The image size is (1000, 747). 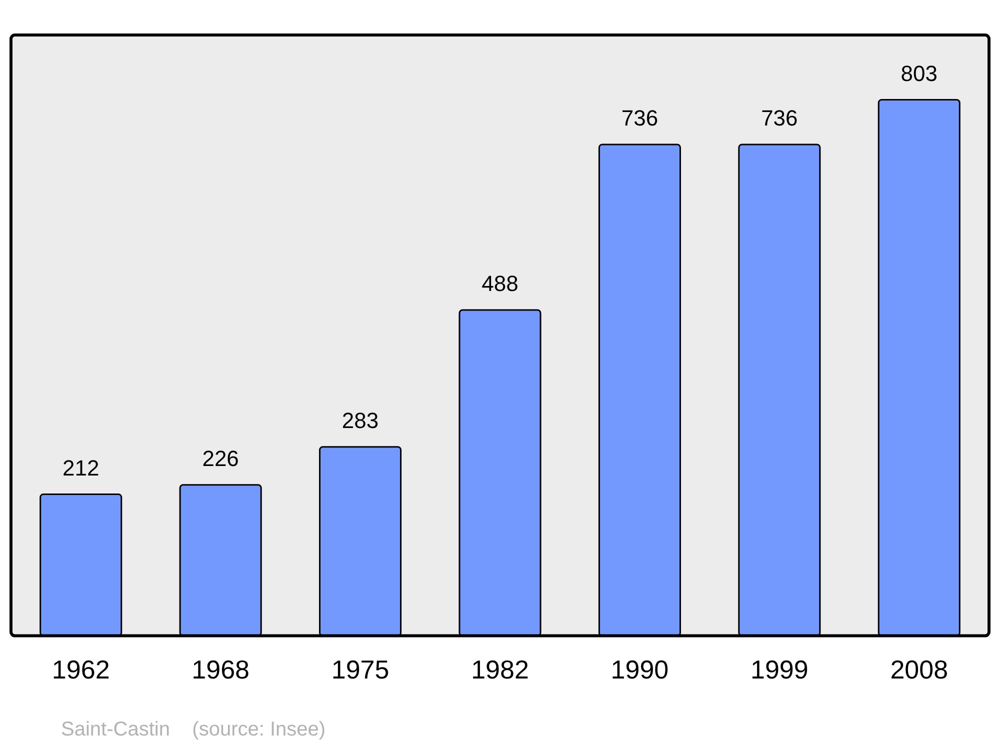 I want to click on x-tick-label: 2008, so click(x=919, y=669).